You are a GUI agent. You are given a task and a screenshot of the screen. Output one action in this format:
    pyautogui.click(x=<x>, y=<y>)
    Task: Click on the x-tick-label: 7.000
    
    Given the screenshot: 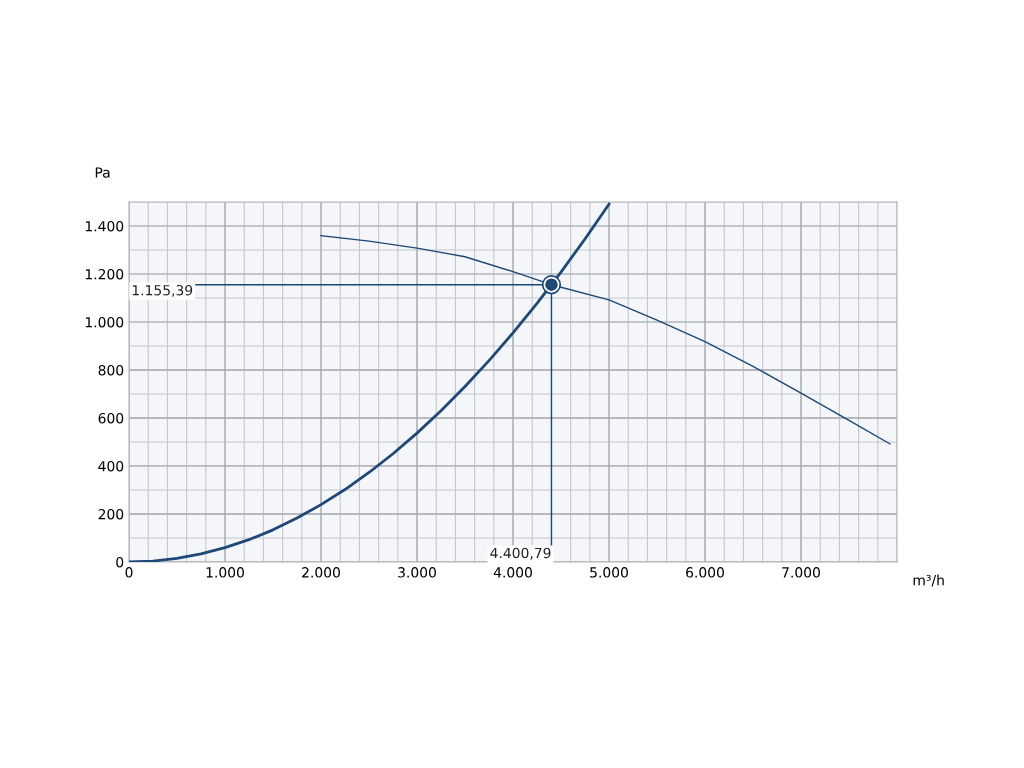 What is the action you would take?
    pyautogui.click(x=801, y=572)
    